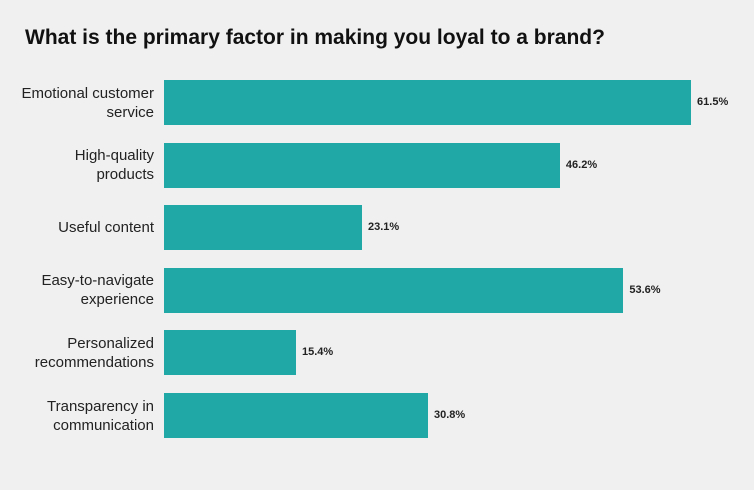  What do you see at coordinates (581, 164) in the screenshot?
I see `value-label: 46.2%` at bounding box center [581, 164].